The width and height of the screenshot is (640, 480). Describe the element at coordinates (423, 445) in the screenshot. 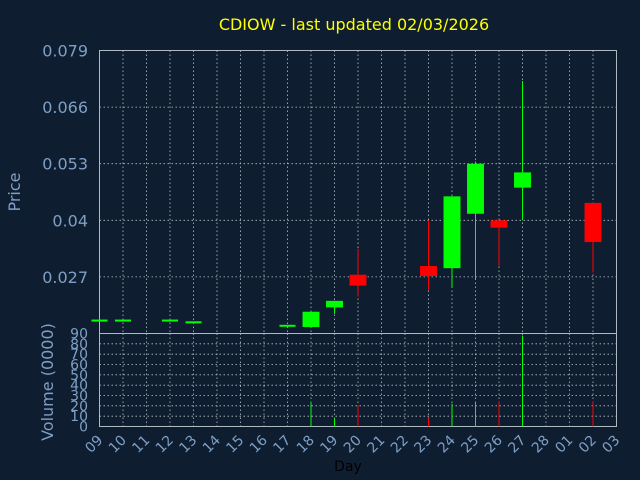

I see `x-tick-label: 23` at that location.